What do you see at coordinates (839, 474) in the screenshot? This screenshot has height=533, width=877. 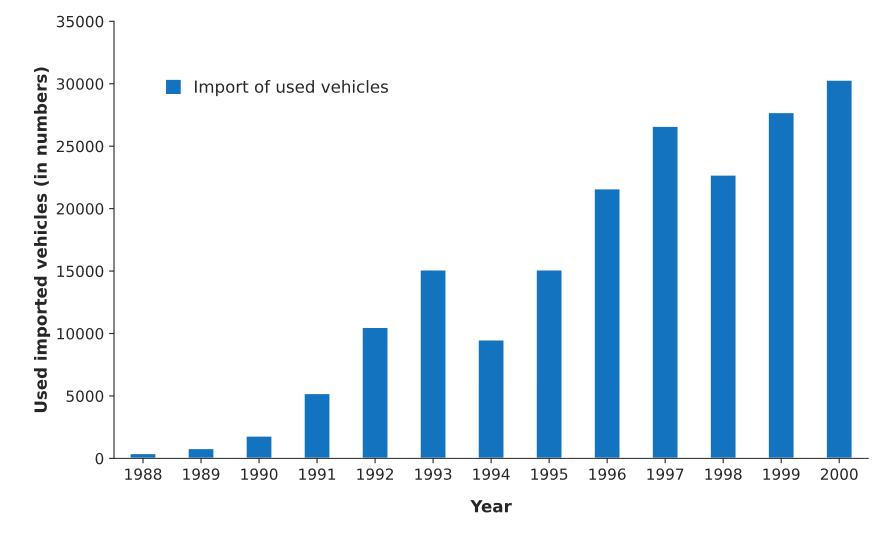 I see `x-tick-label: 2000` at bounding box center [839, 474].